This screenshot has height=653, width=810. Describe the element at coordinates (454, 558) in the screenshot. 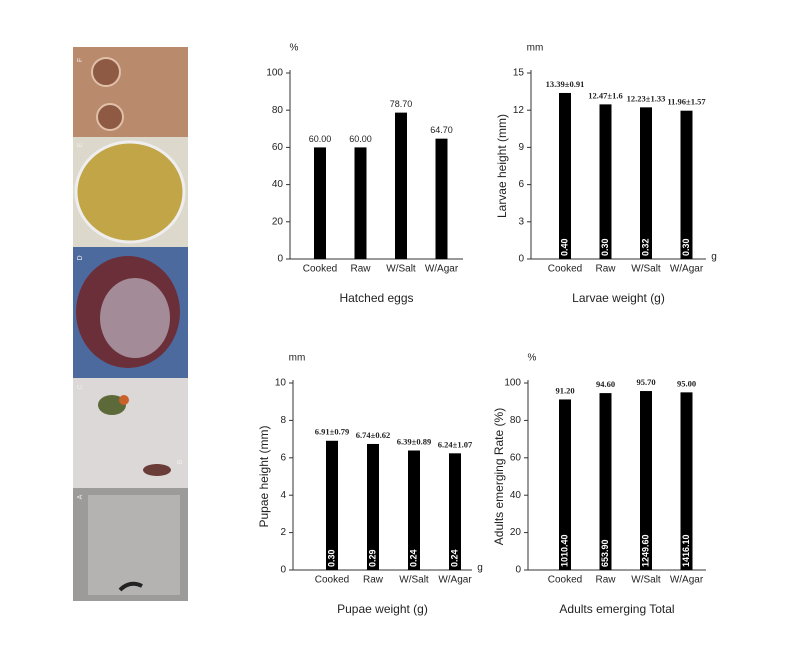

I see `inner-value-label: 0.24` at that location.